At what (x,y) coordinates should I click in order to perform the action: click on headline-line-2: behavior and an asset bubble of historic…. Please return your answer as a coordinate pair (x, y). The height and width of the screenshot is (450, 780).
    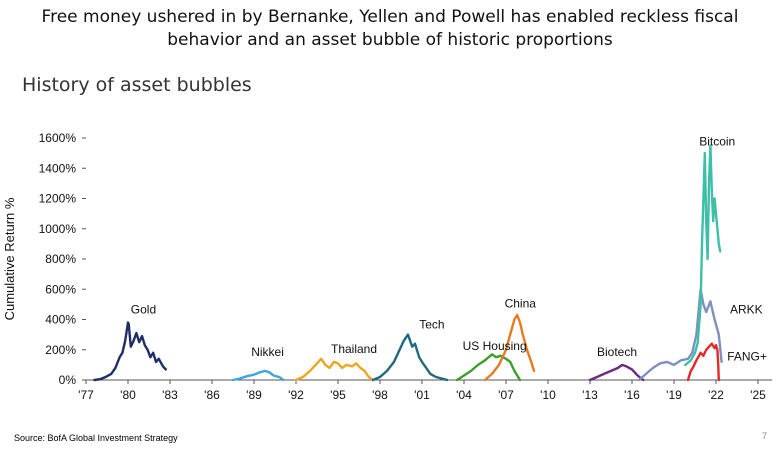
    Looking at the image, I should click on (390, 40).